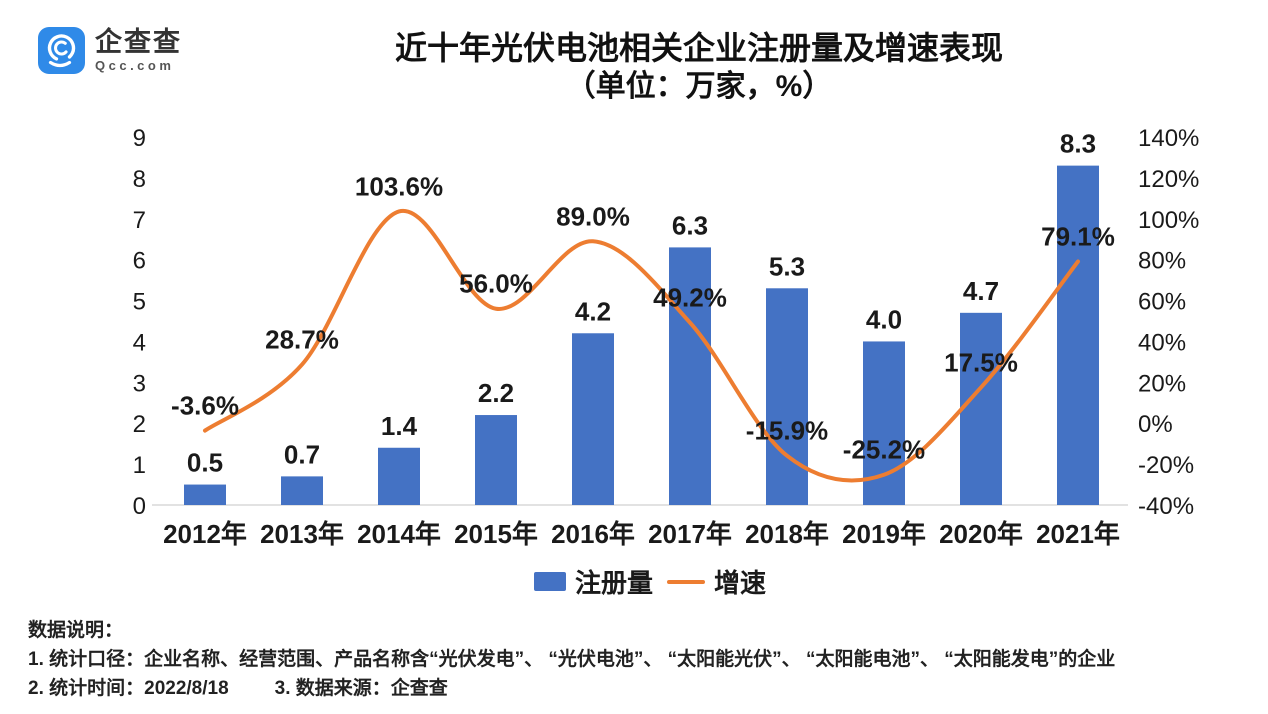  What do you see at coordinates (205, 534) in the screenshot?
I see `x-axis-label: 2012年` at bounding box center [205, 534].